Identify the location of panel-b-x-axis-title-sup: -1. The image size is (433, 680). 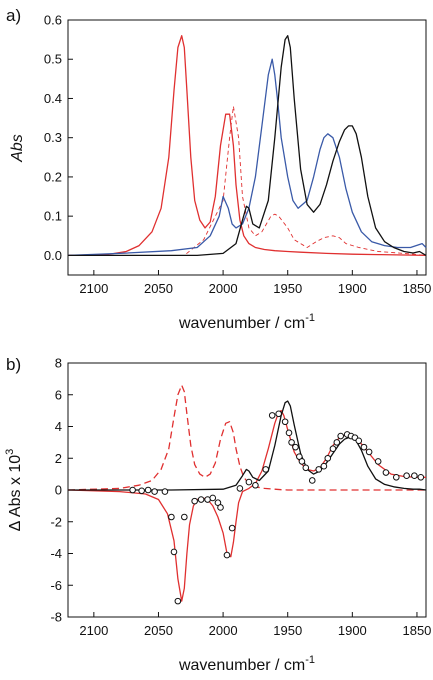
(310, 660).